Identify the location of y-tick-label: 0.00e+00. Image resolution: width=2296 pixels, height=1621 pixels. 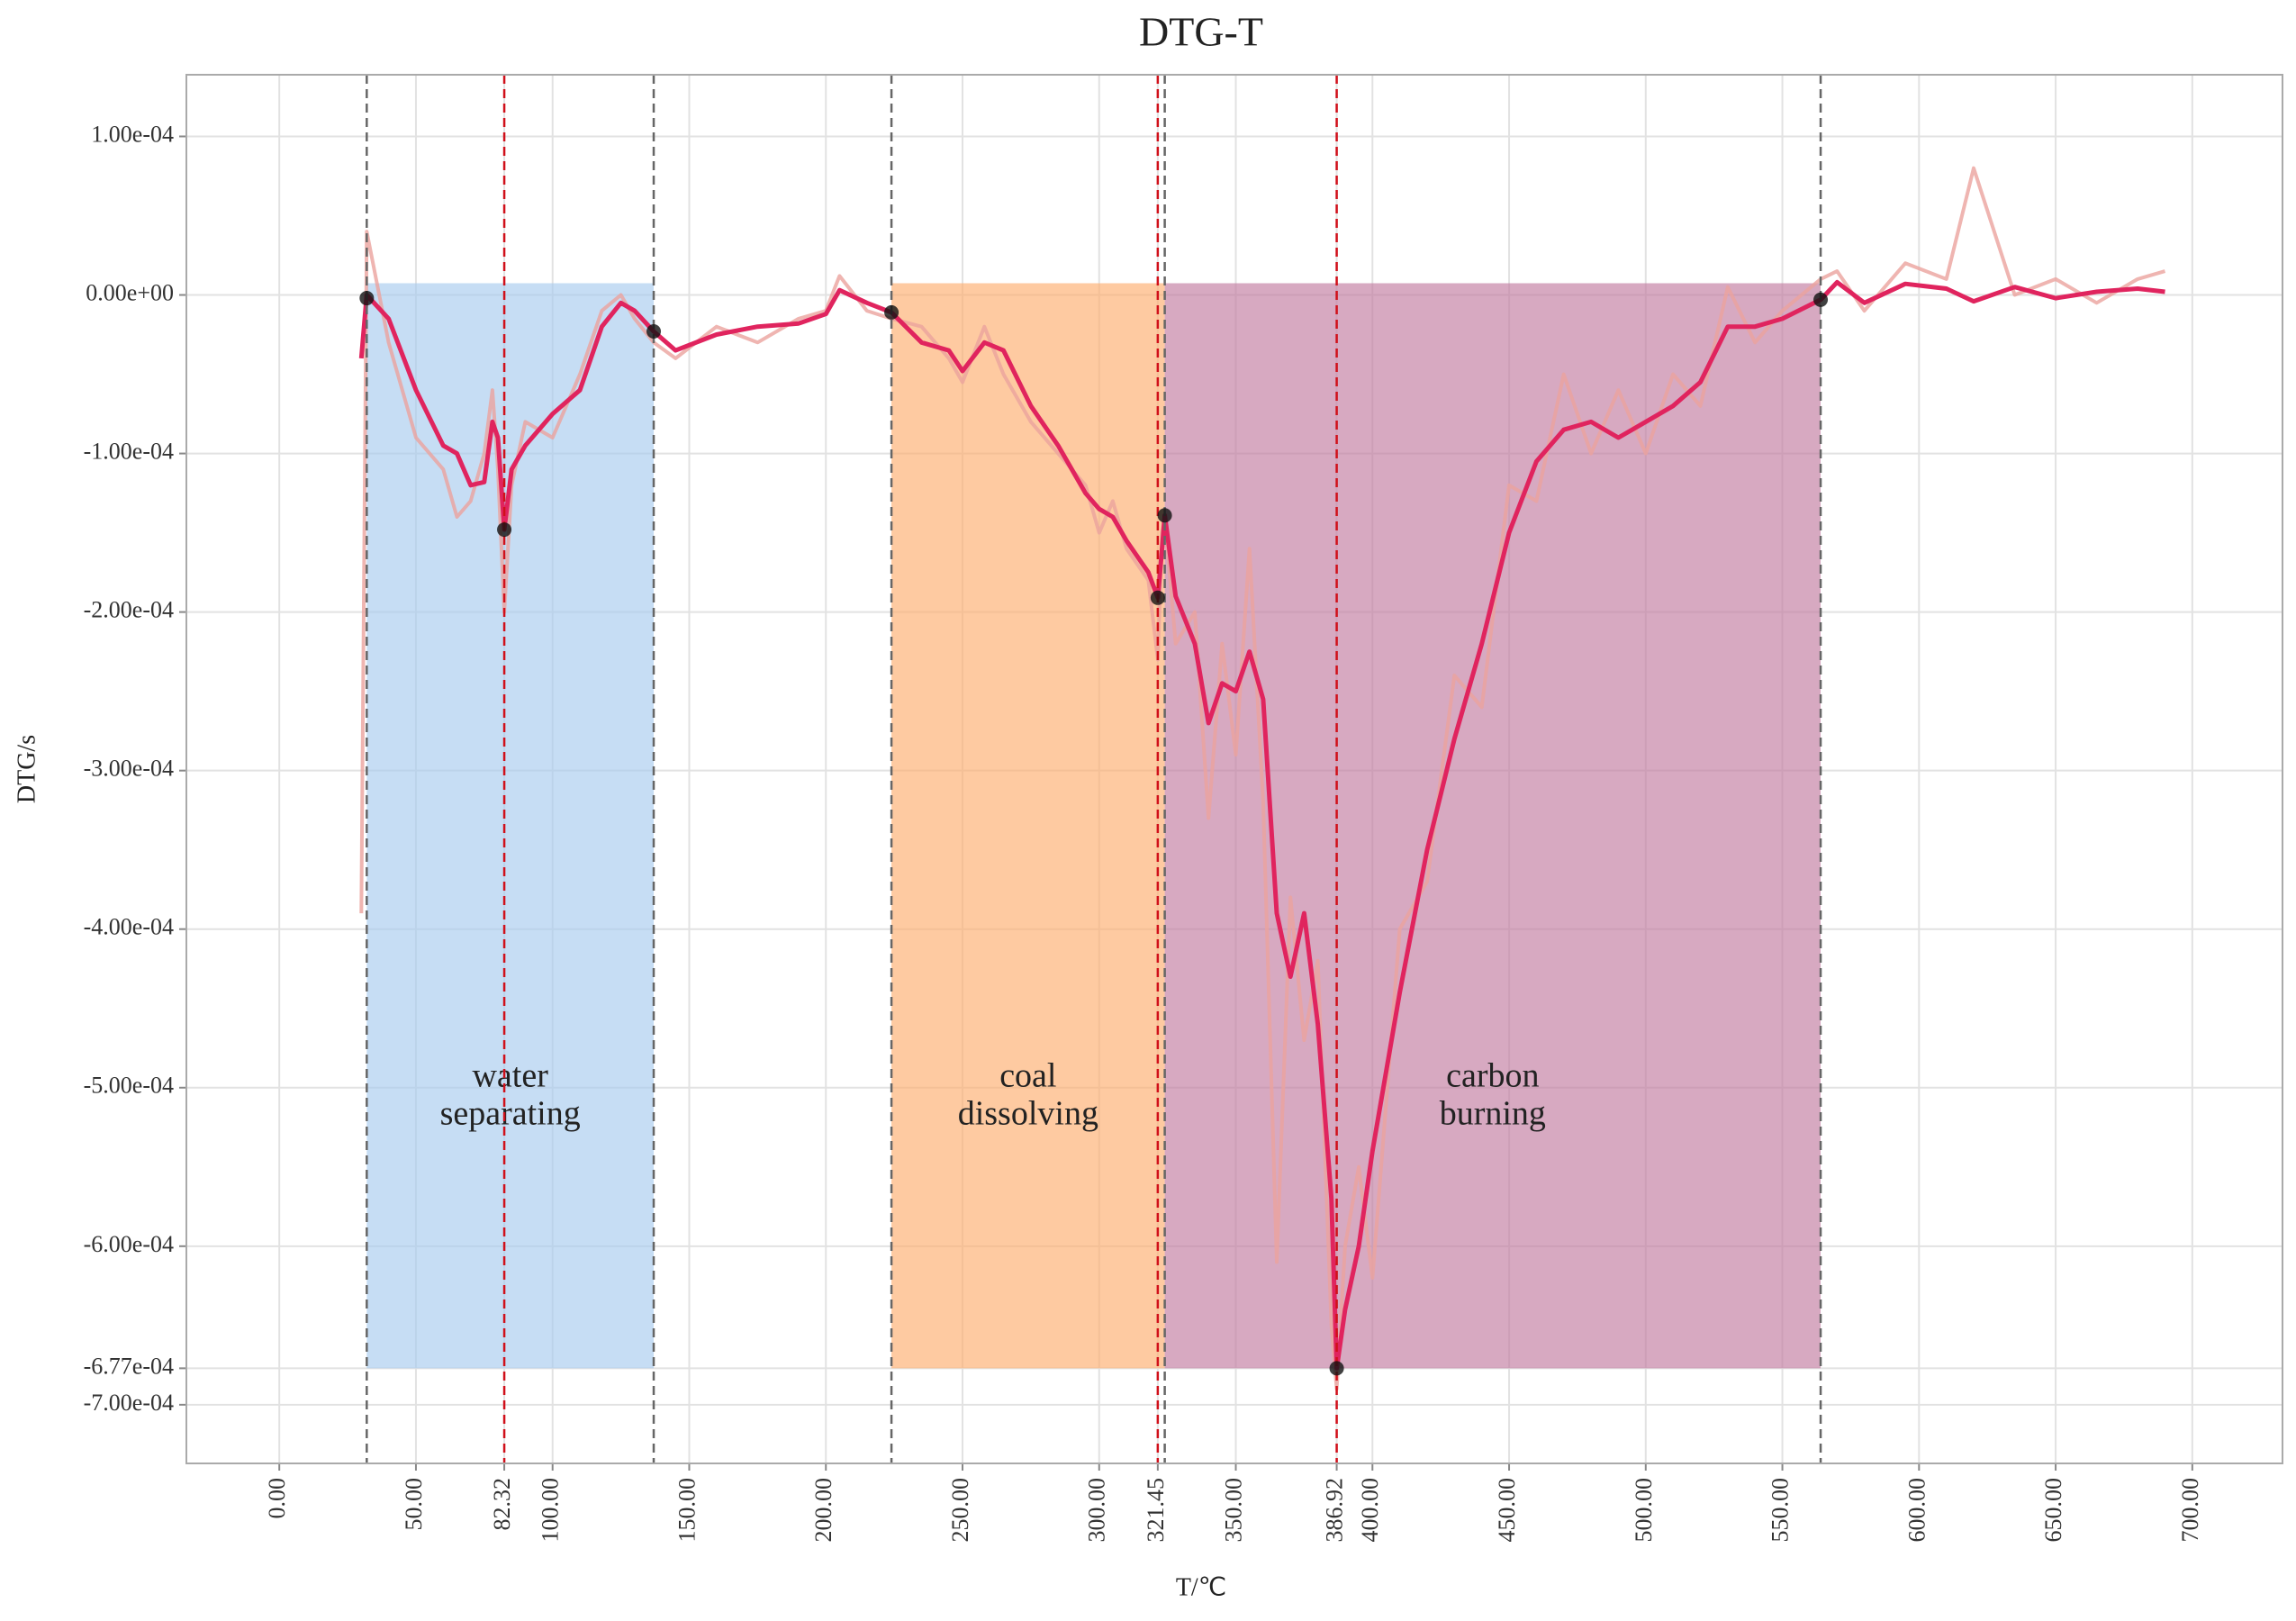
(130, 292).